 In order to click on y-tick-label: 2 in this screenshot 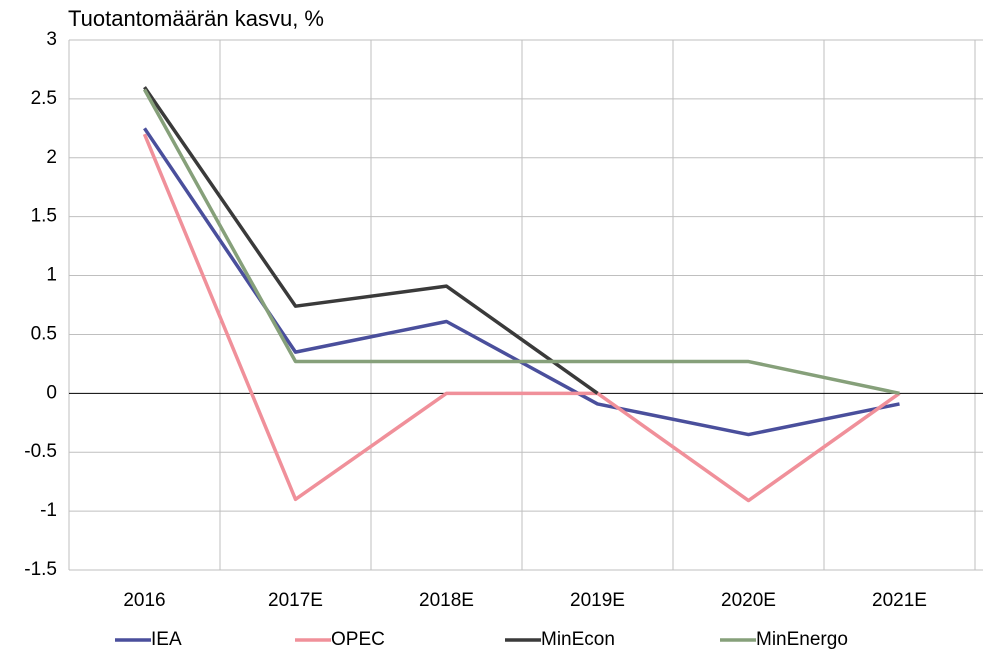, I will do `click(51, 157)`.